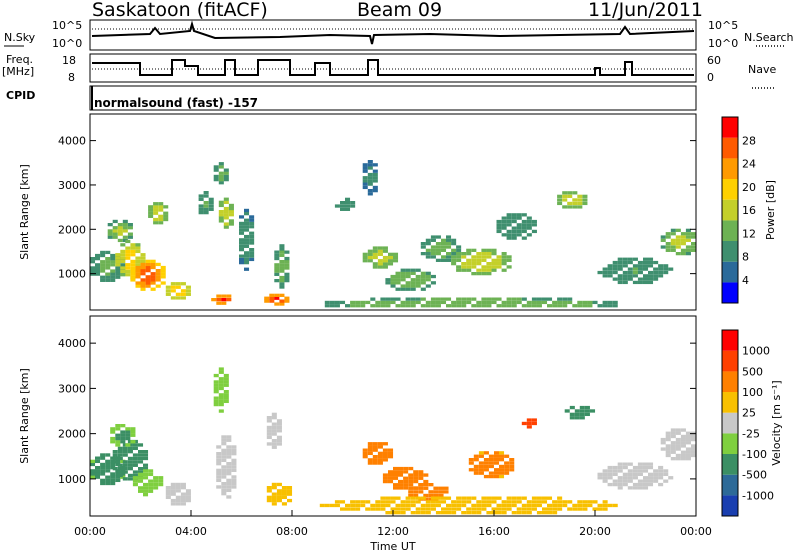 This screenshot has width=800, height=554. I want to click on x-tick-label: 00:00, so click(90, 531).